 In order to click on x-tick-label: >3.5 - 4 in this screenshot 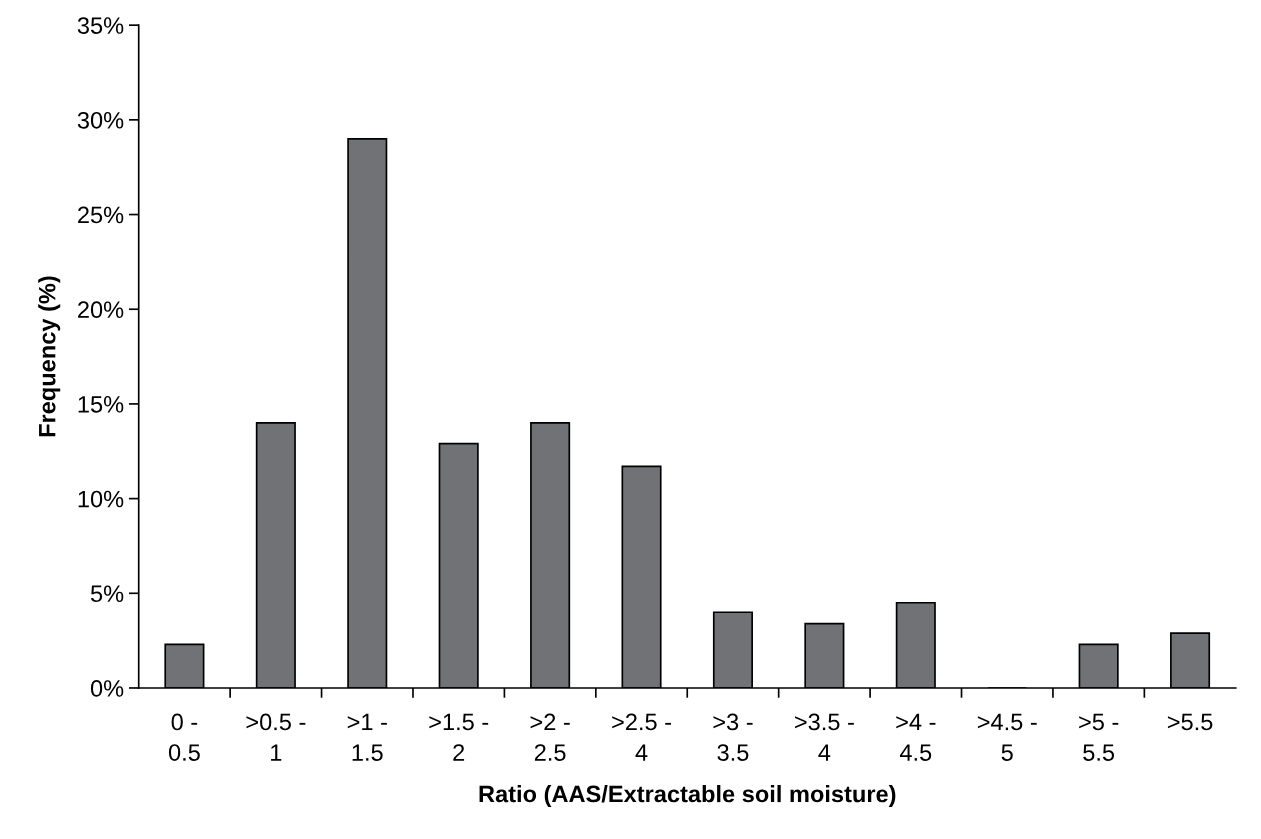, I will do `click(824, 737)`.